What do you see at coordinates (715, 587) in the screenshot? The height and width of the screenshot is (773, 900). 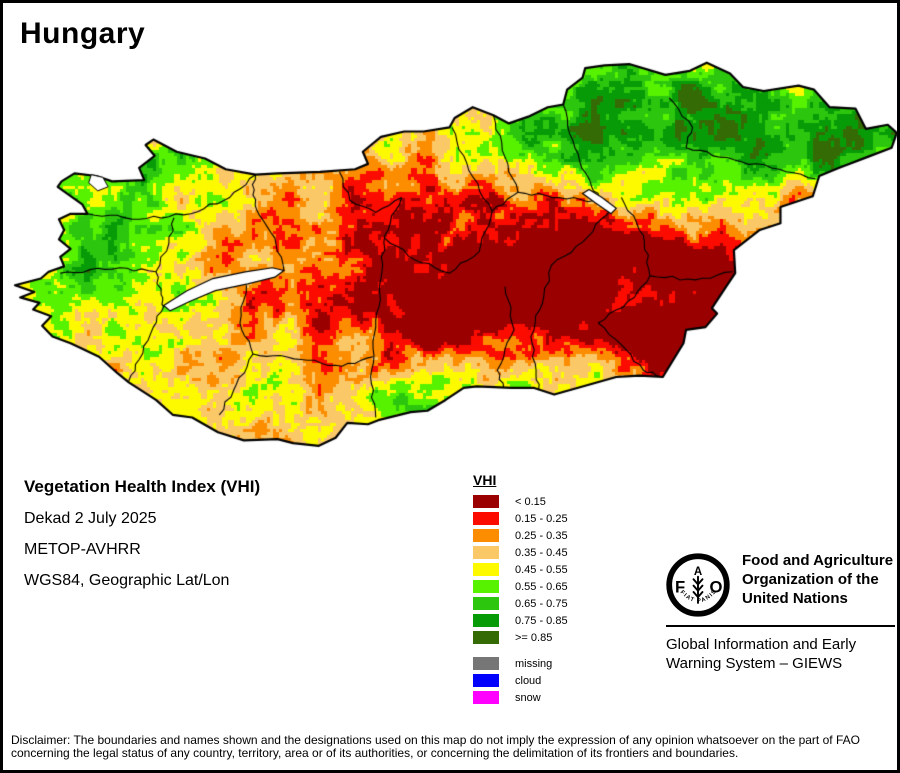 I see `fao-logo-letter-o: O` at bounding box center [715, 587].